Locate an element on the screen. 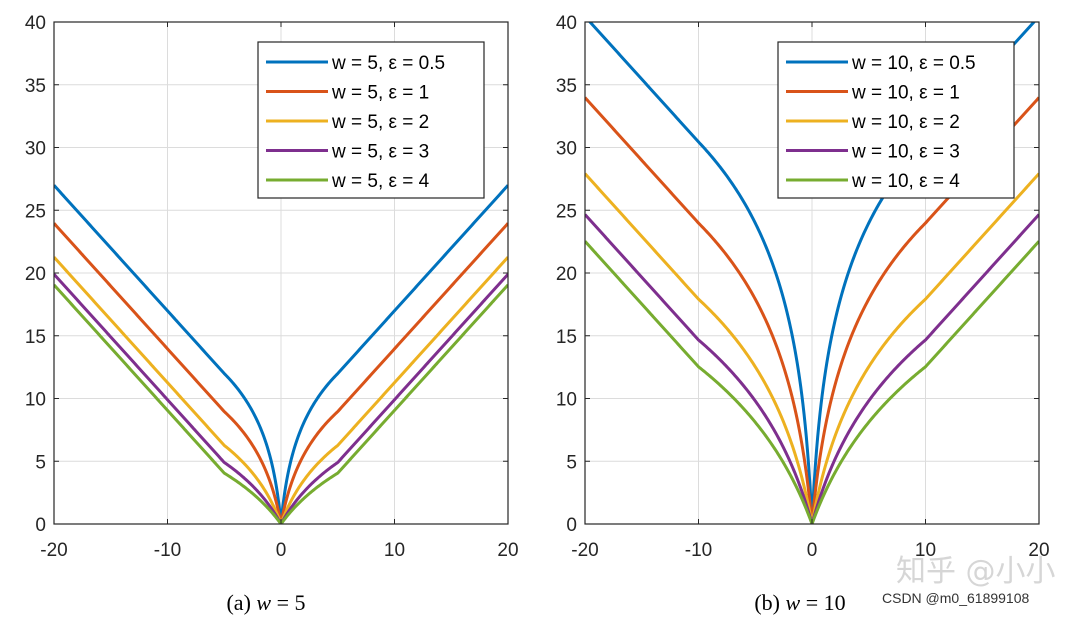 This screenshot has width=1072, height=618. legend-label-5: w = 5, ε = 4 is located at coordinates (380, 181).